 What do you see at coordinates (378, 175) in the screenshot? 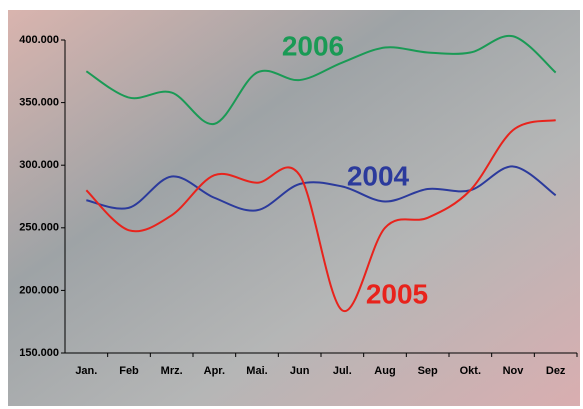
I see `series-label: 2004` at bounding box center [378, 175].